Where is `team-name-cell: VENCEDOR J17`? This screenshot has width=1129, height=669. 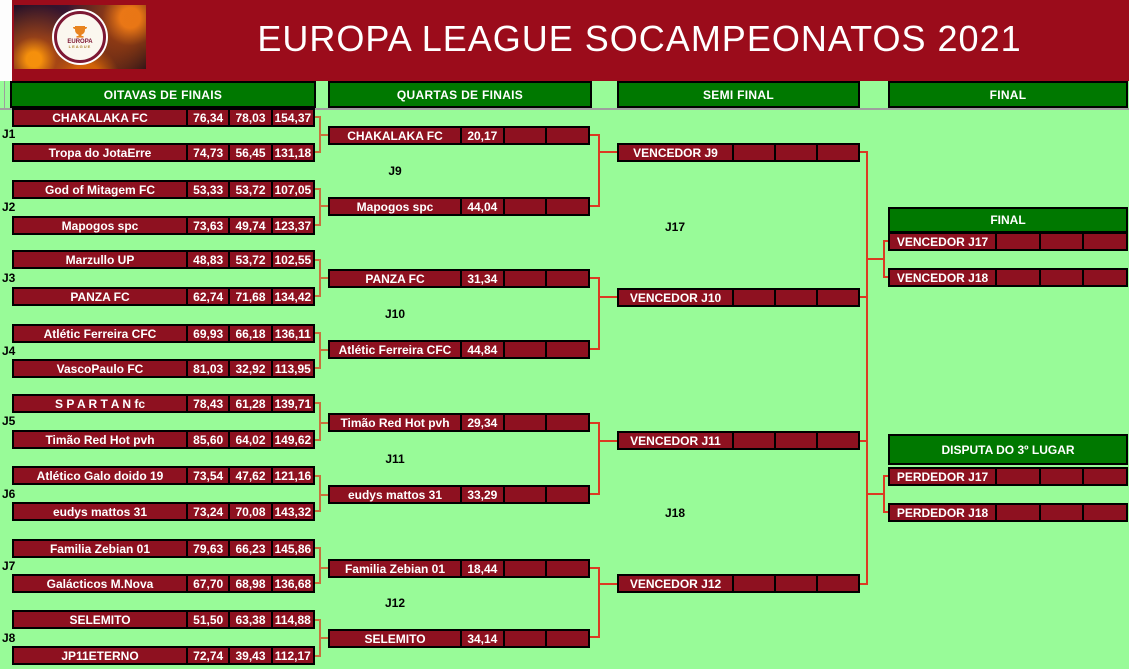
team-name-cell: VENCEDOR J17 is located at coordinates (942, 241).